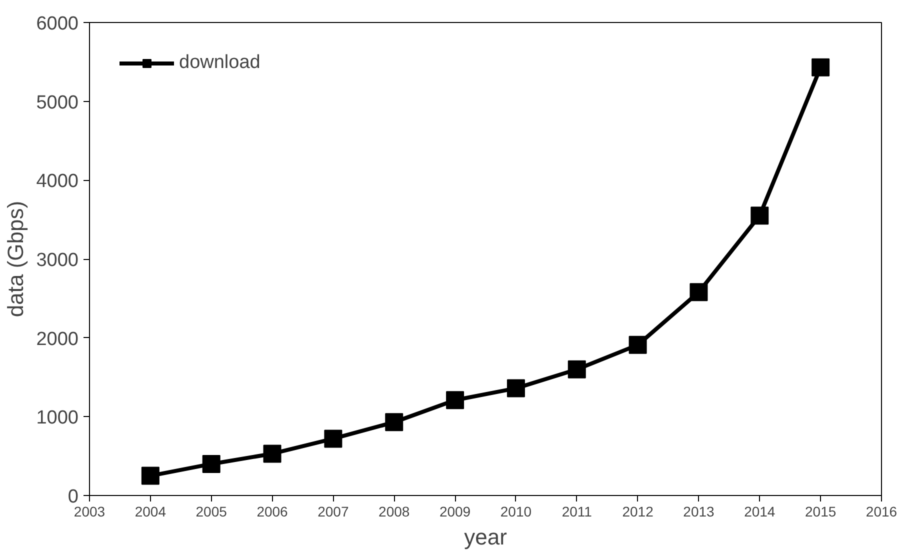  What do you see at coordinates (219, 63) in the screenshot?
I see `legend-label: download` at bounding box center [219, 63].